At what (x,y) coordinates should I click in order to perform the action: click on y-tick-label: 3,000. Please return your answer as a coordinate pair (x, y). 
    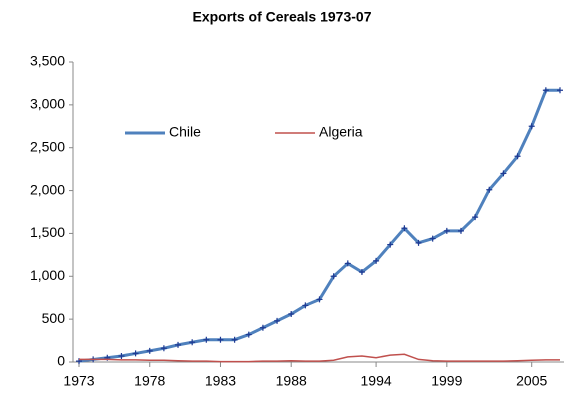
    Looking at the image, I should click on (47, 104).